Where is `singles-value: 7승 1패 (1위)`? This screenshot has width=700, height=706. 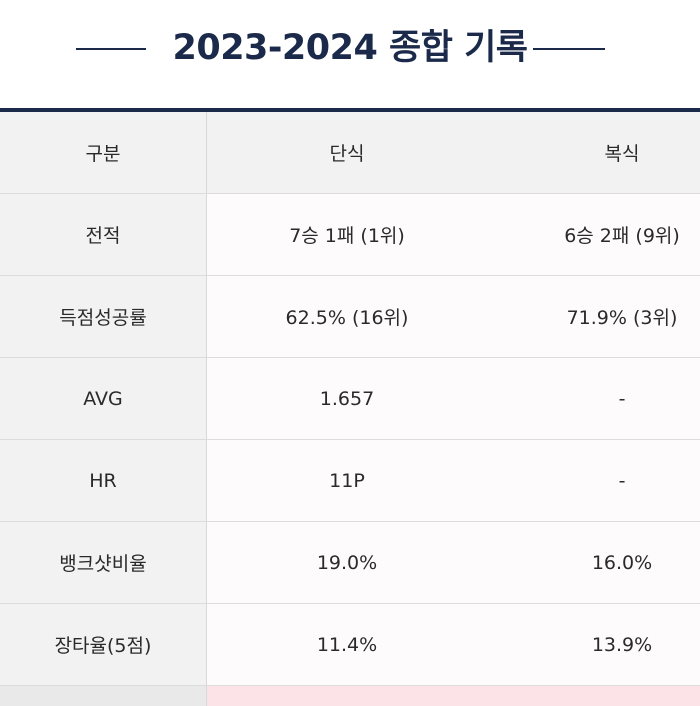 singles-value: 7승 1패 (1위) is located at coordinates (347, 236).